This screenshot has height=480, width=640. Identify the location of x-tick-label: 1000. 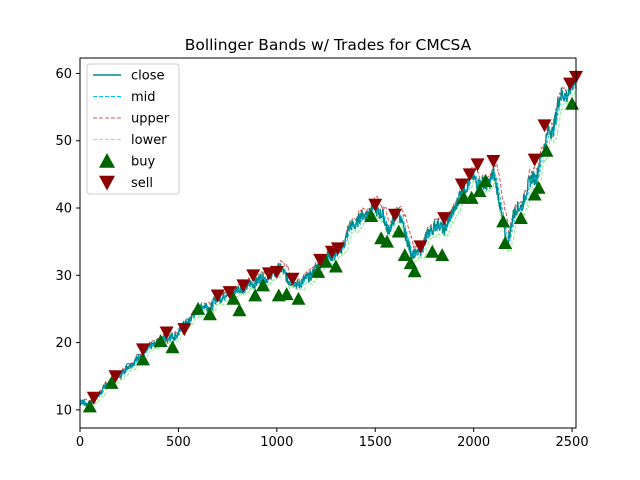
(276, 442).